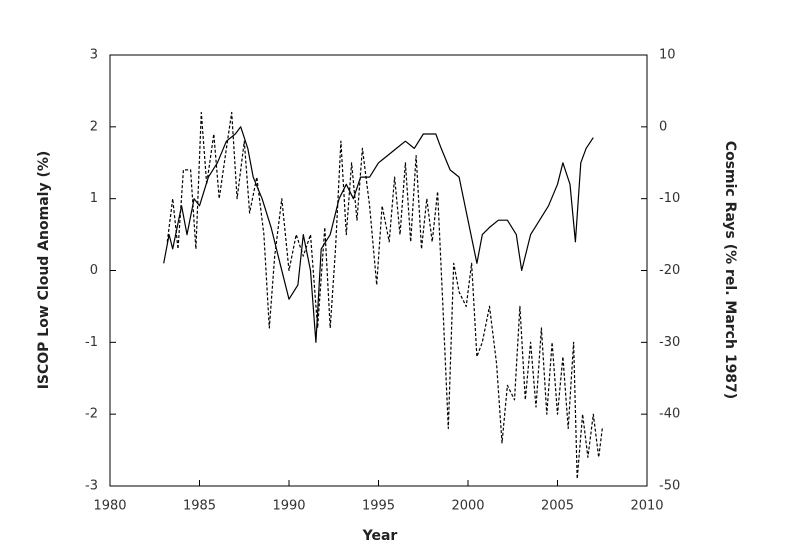 This screenshot has height=552, width=792. What do you see at coordinates (467, 506) in the screenshot?
I see `x-tick-label: 2000` at bounding box center [467, 506].